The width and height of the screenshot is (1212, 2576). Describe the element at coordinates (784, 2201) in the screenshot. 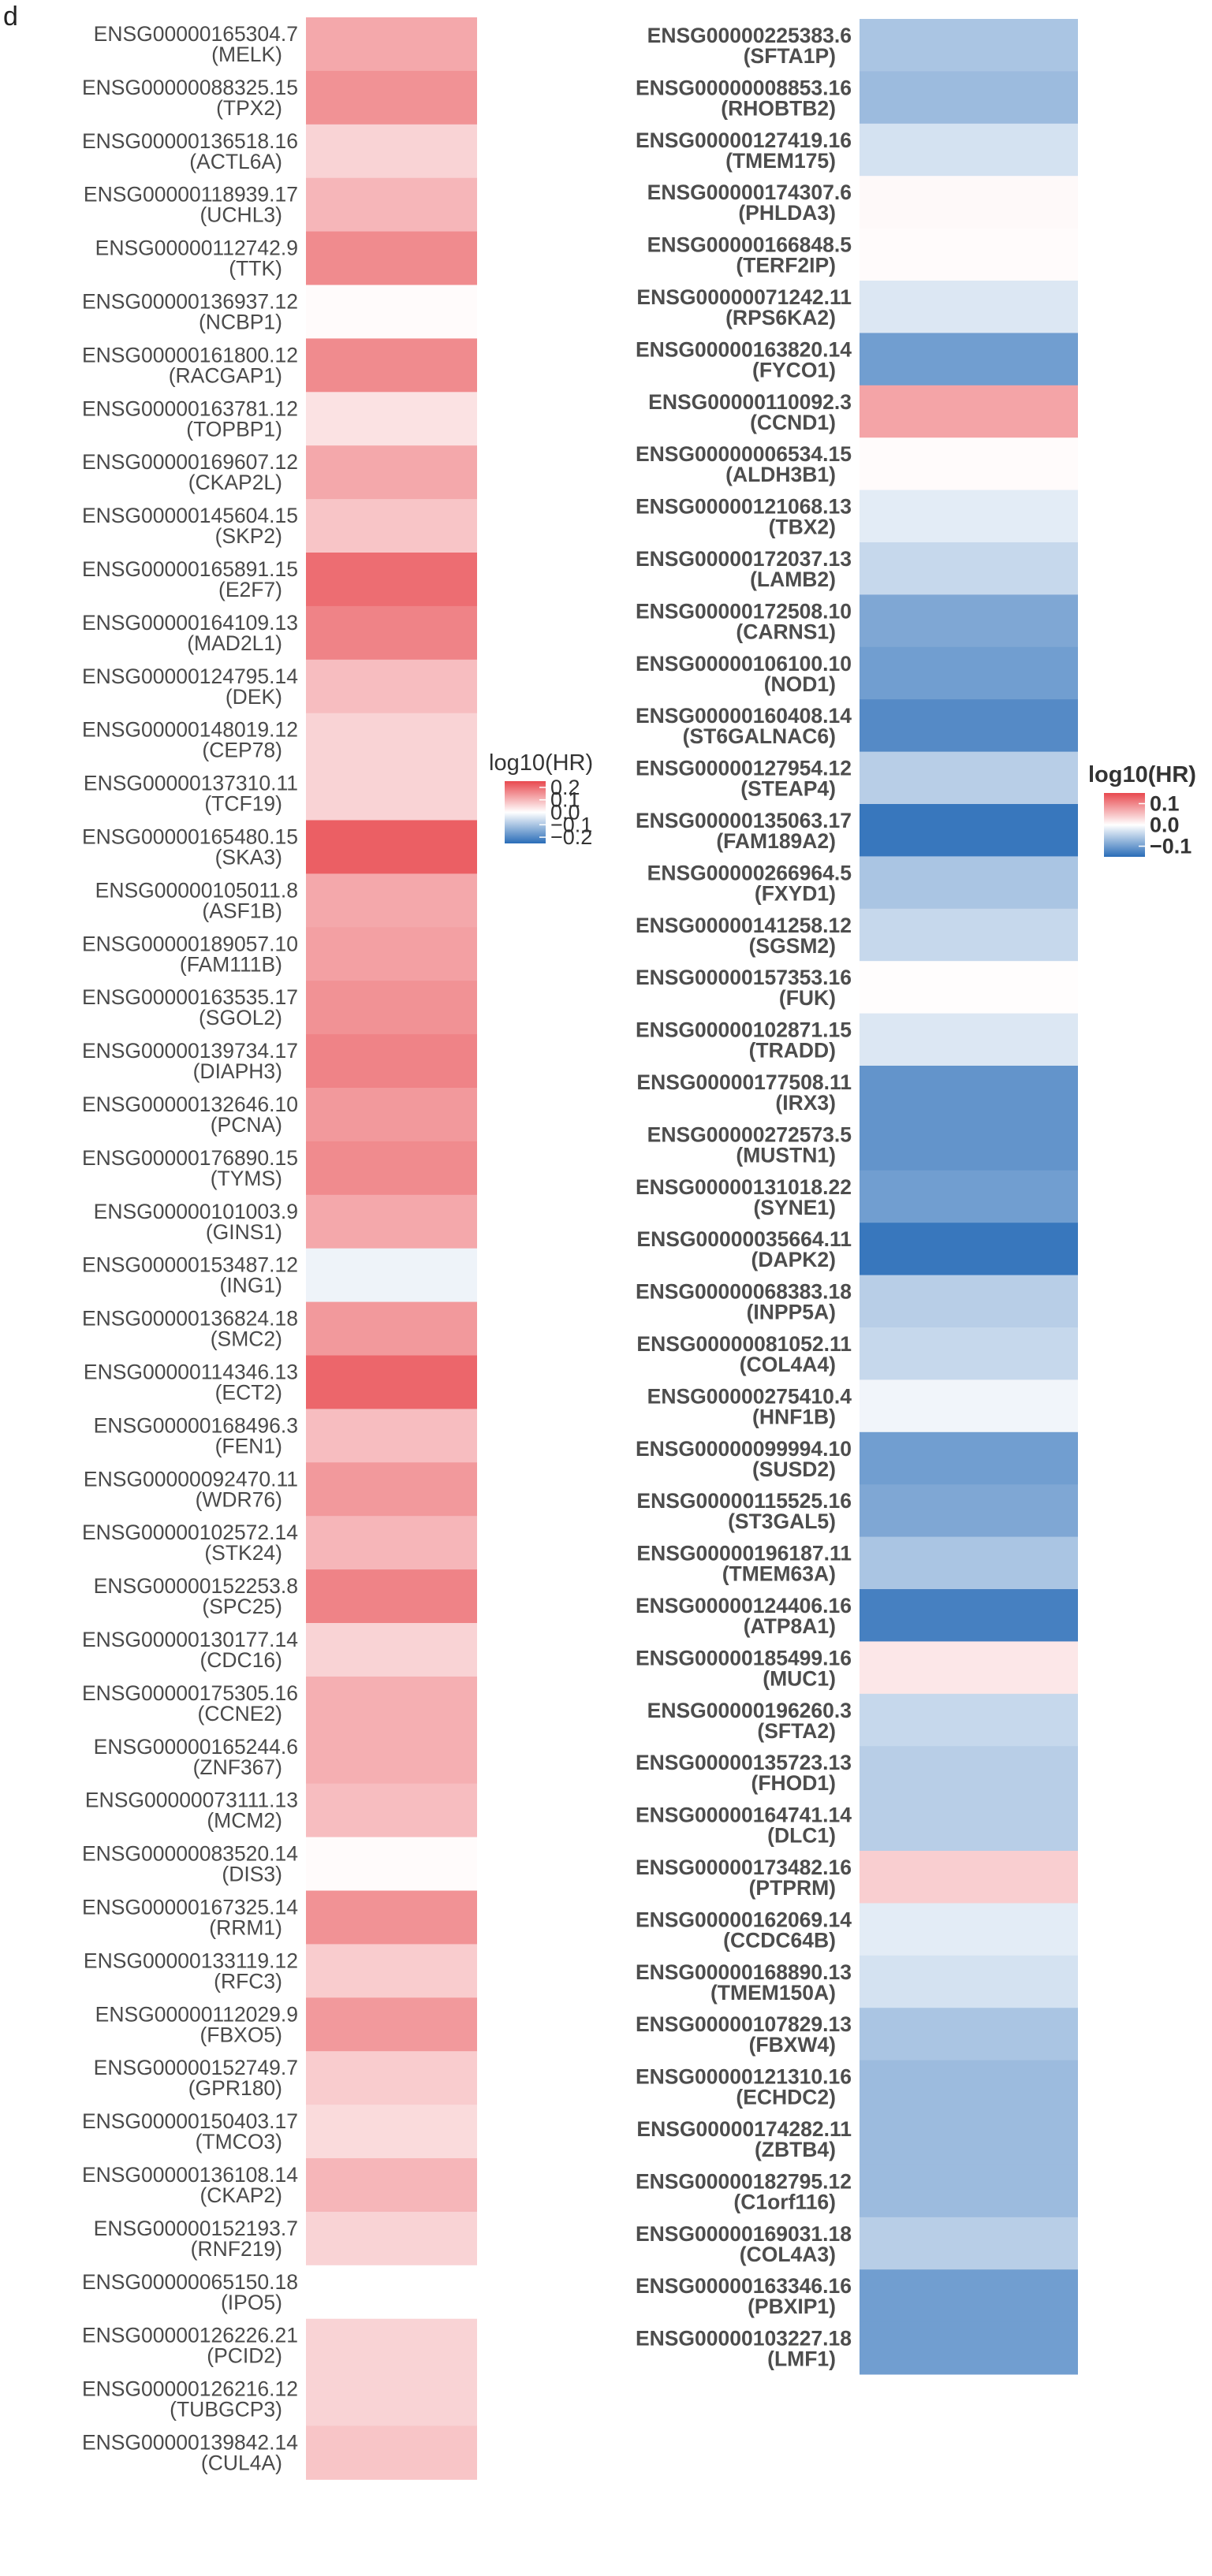

I see `row-label-gene: (C1orf116)` at that location.